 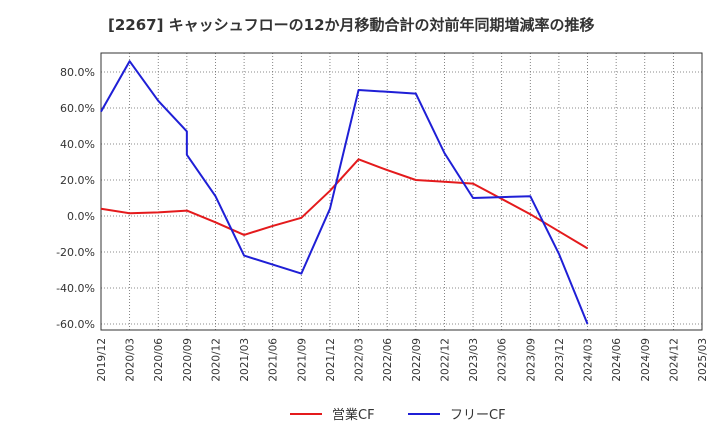 What do you see at coordinates (302, 360) in the screenshot?
I see `x-tick-label: 2021/09` at bounding box center [302, 360].